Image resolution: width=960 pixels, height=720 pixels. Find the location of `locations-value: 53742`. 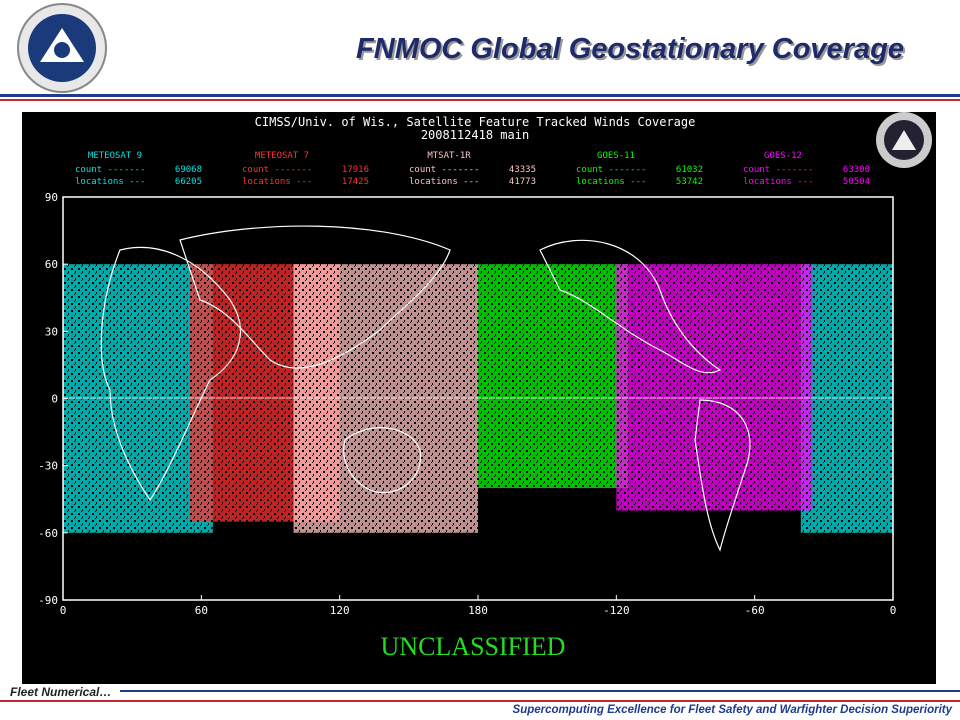

locations-value: 53742 is located at coordinates (689, 182).